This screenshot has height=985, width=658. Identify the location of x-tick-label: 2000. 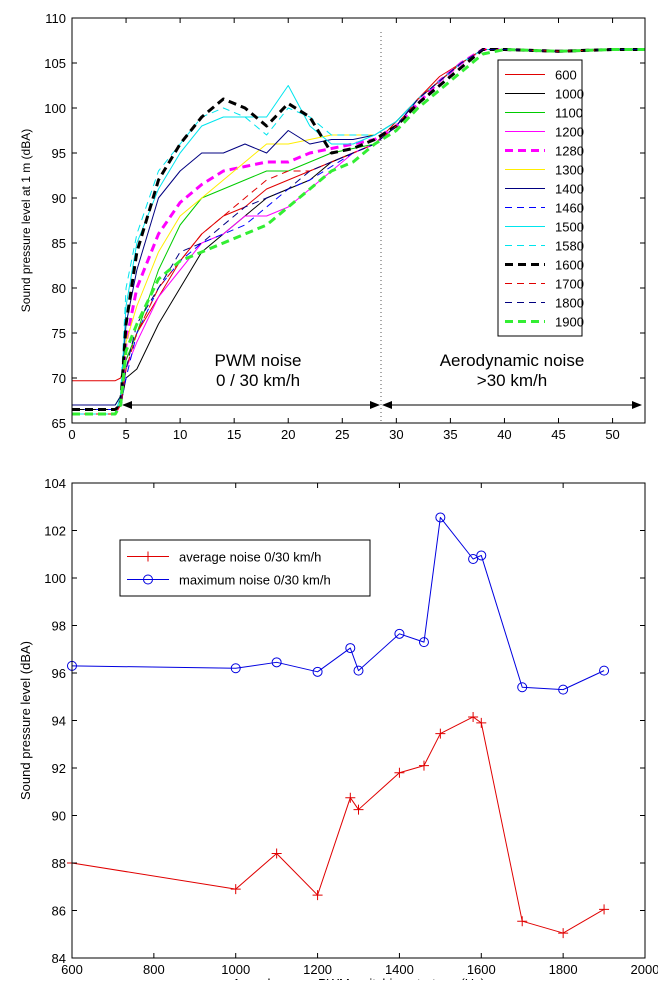
(644, 969).